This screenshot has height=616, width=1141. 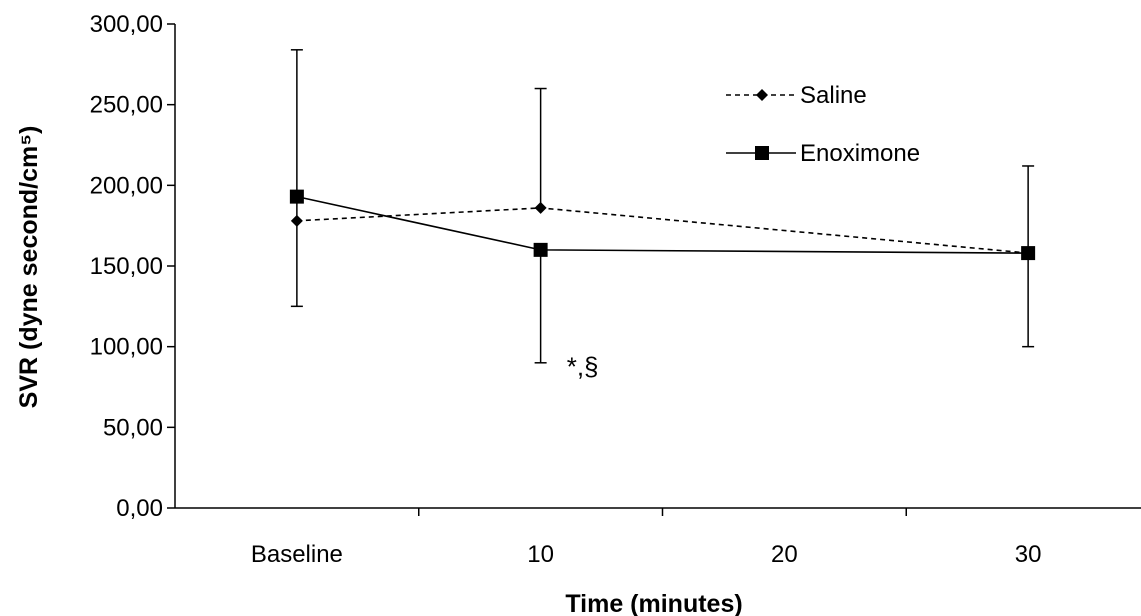 What do you see at coordinates (133, 427) in the screenshot?
I see `y-tick-label: 50,00` at bounding box center [133, 427].